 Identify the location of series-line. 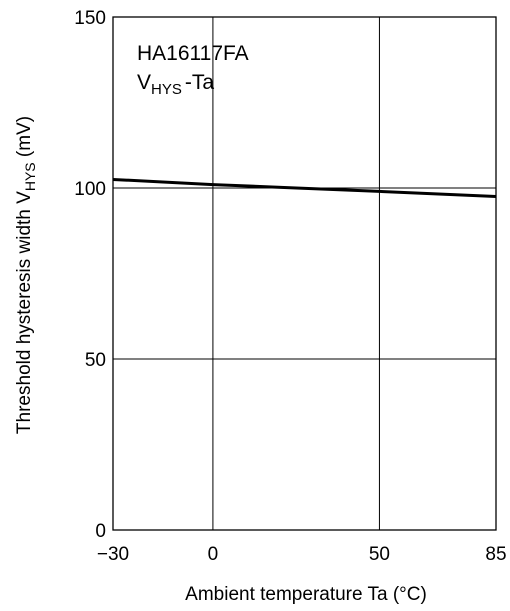
(304, 188).